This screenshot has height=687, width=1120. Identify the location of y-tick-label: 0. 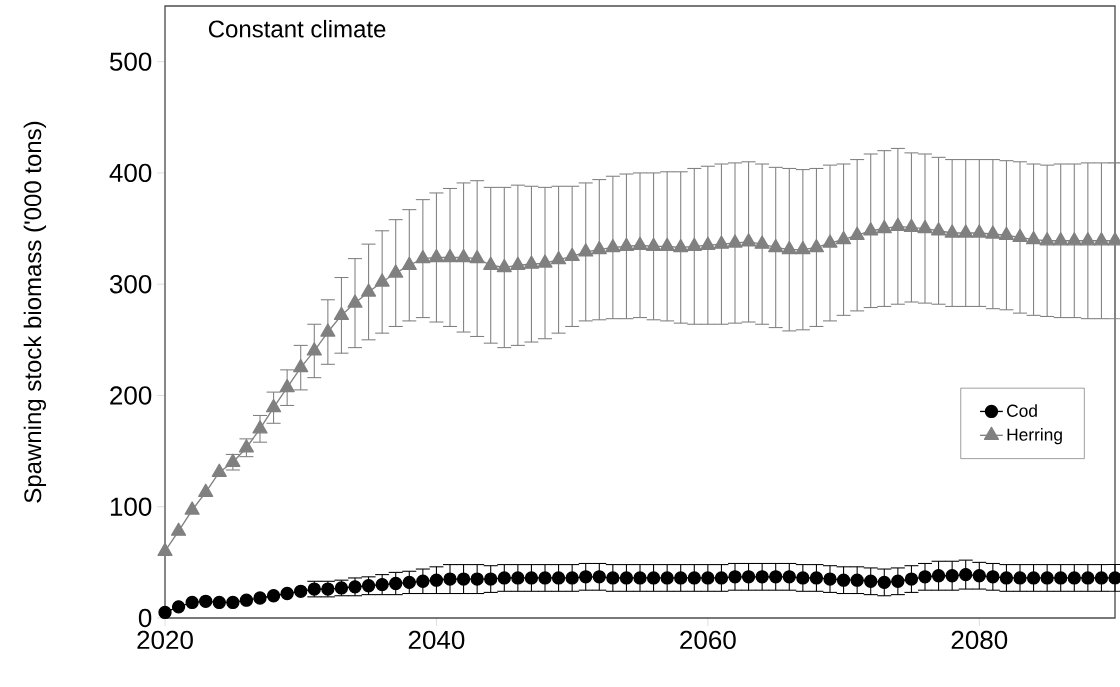
(145, 618).